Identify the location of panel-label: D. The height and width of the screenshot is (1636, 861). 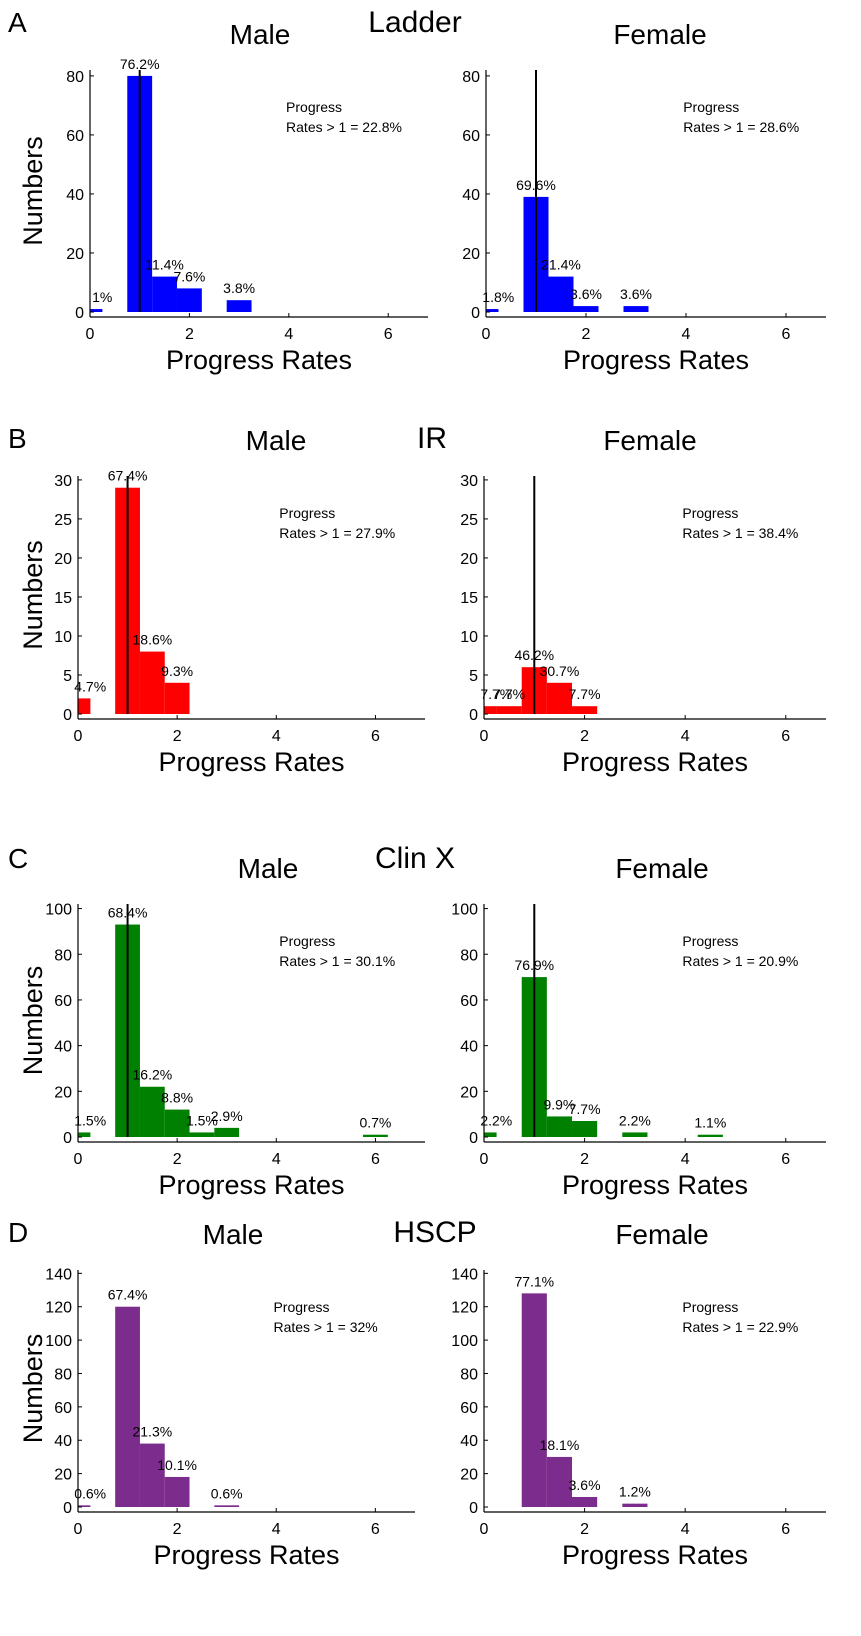
(18, 1232).